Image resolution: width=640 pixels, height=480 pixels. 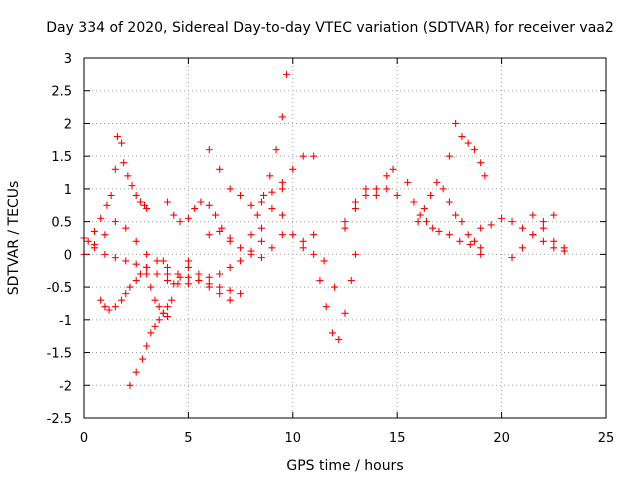 I want to click on y-tick-label: 2, so click(x=68, y=124).